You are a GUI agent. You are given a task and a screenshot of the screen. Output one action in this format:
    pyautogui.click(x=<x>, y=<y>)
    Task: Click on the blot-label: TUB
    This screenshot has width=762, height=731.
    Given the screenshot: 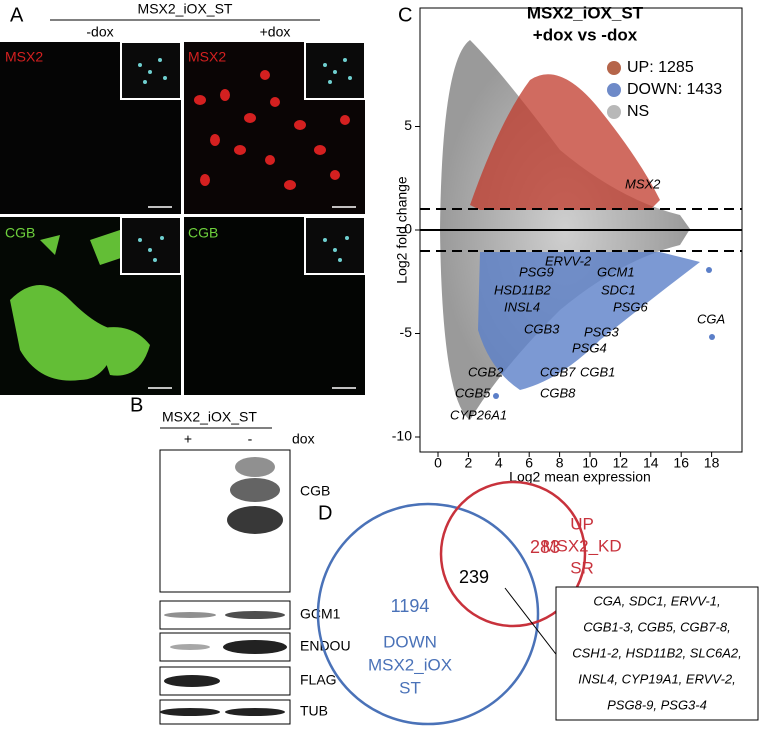 What is the action you would take?
    pyautogui.click(x=314, y=711)
    